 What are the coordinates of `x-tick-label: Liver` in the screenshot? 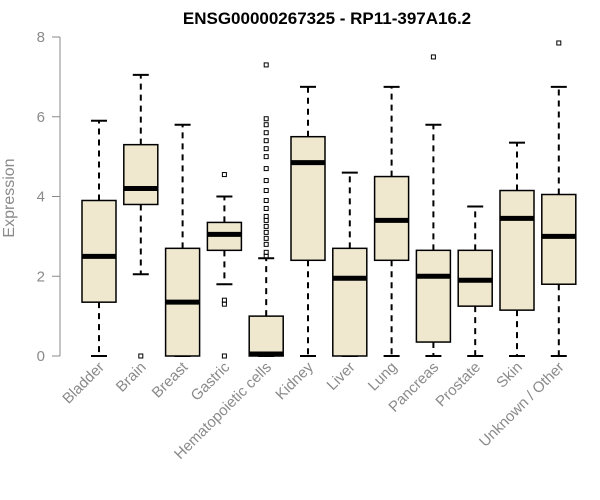 It's located at (341, 376).